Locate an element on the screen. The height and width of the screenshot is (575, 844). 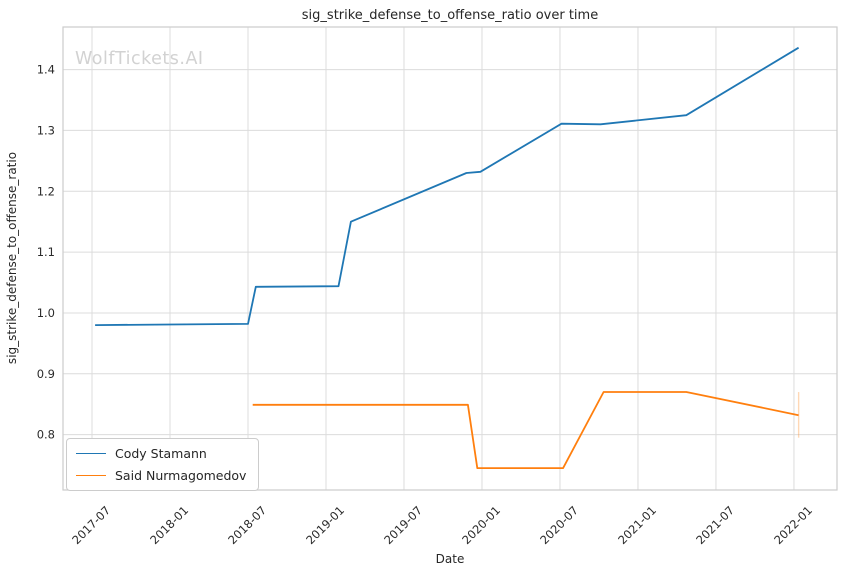
legend-item: Cody Stamann is located at coordinates (161, 453).